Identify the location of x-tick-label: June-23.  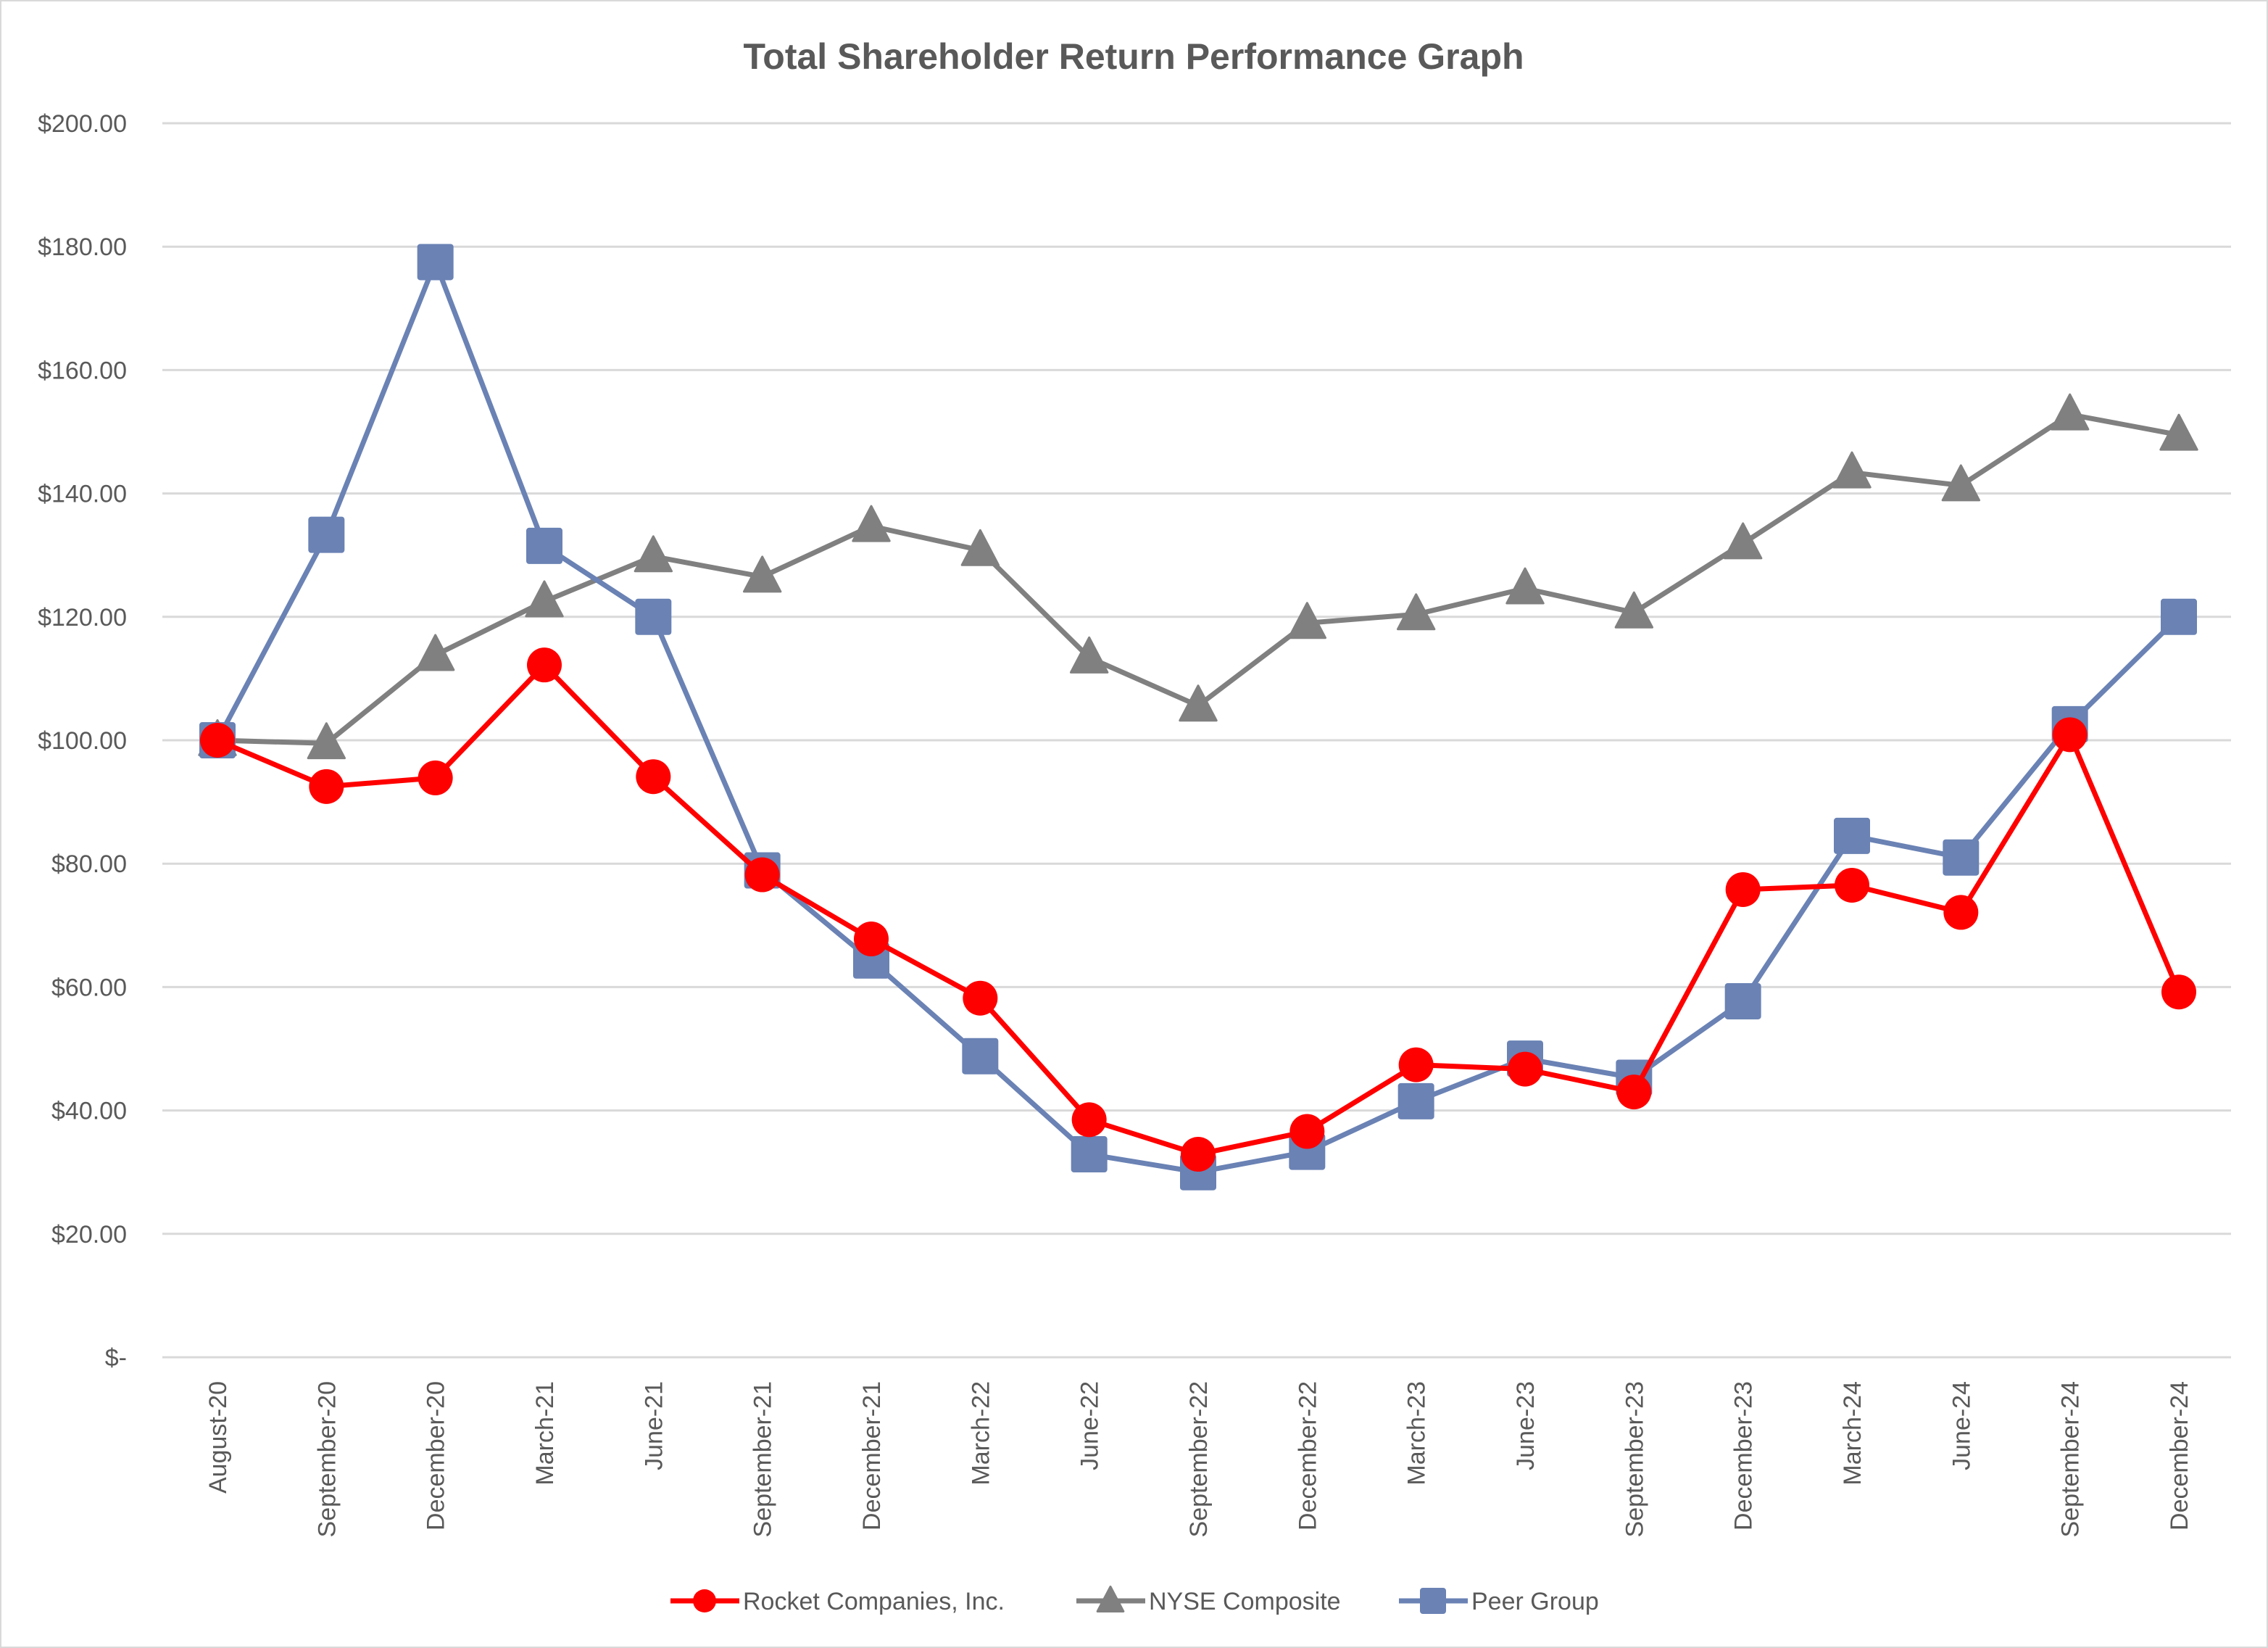
(1526, 1425).